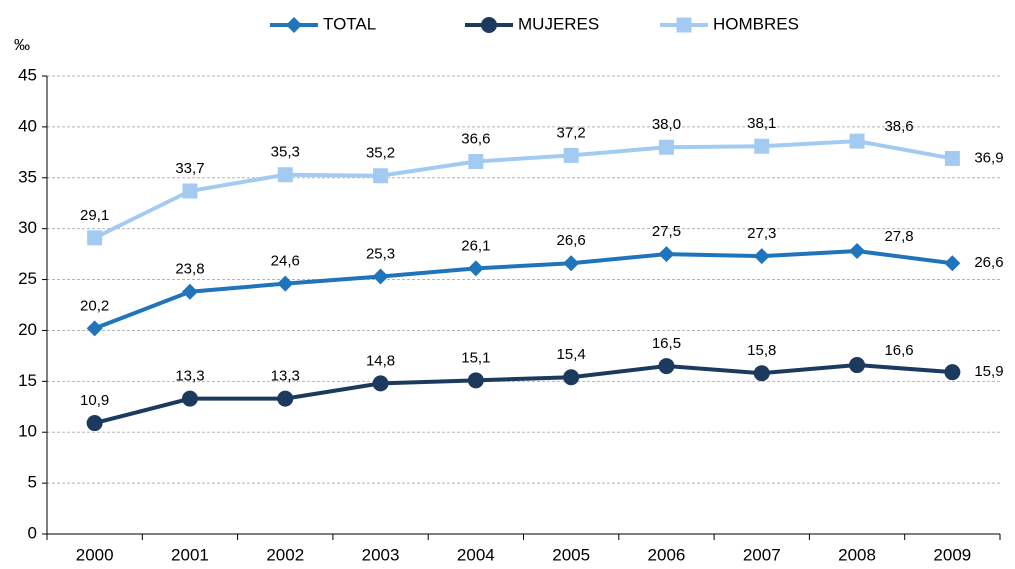  What do you see at coordinates (95, 554) in the screenshot?
I see `x-tick-label: 2000` at bounding box center [95, 554].